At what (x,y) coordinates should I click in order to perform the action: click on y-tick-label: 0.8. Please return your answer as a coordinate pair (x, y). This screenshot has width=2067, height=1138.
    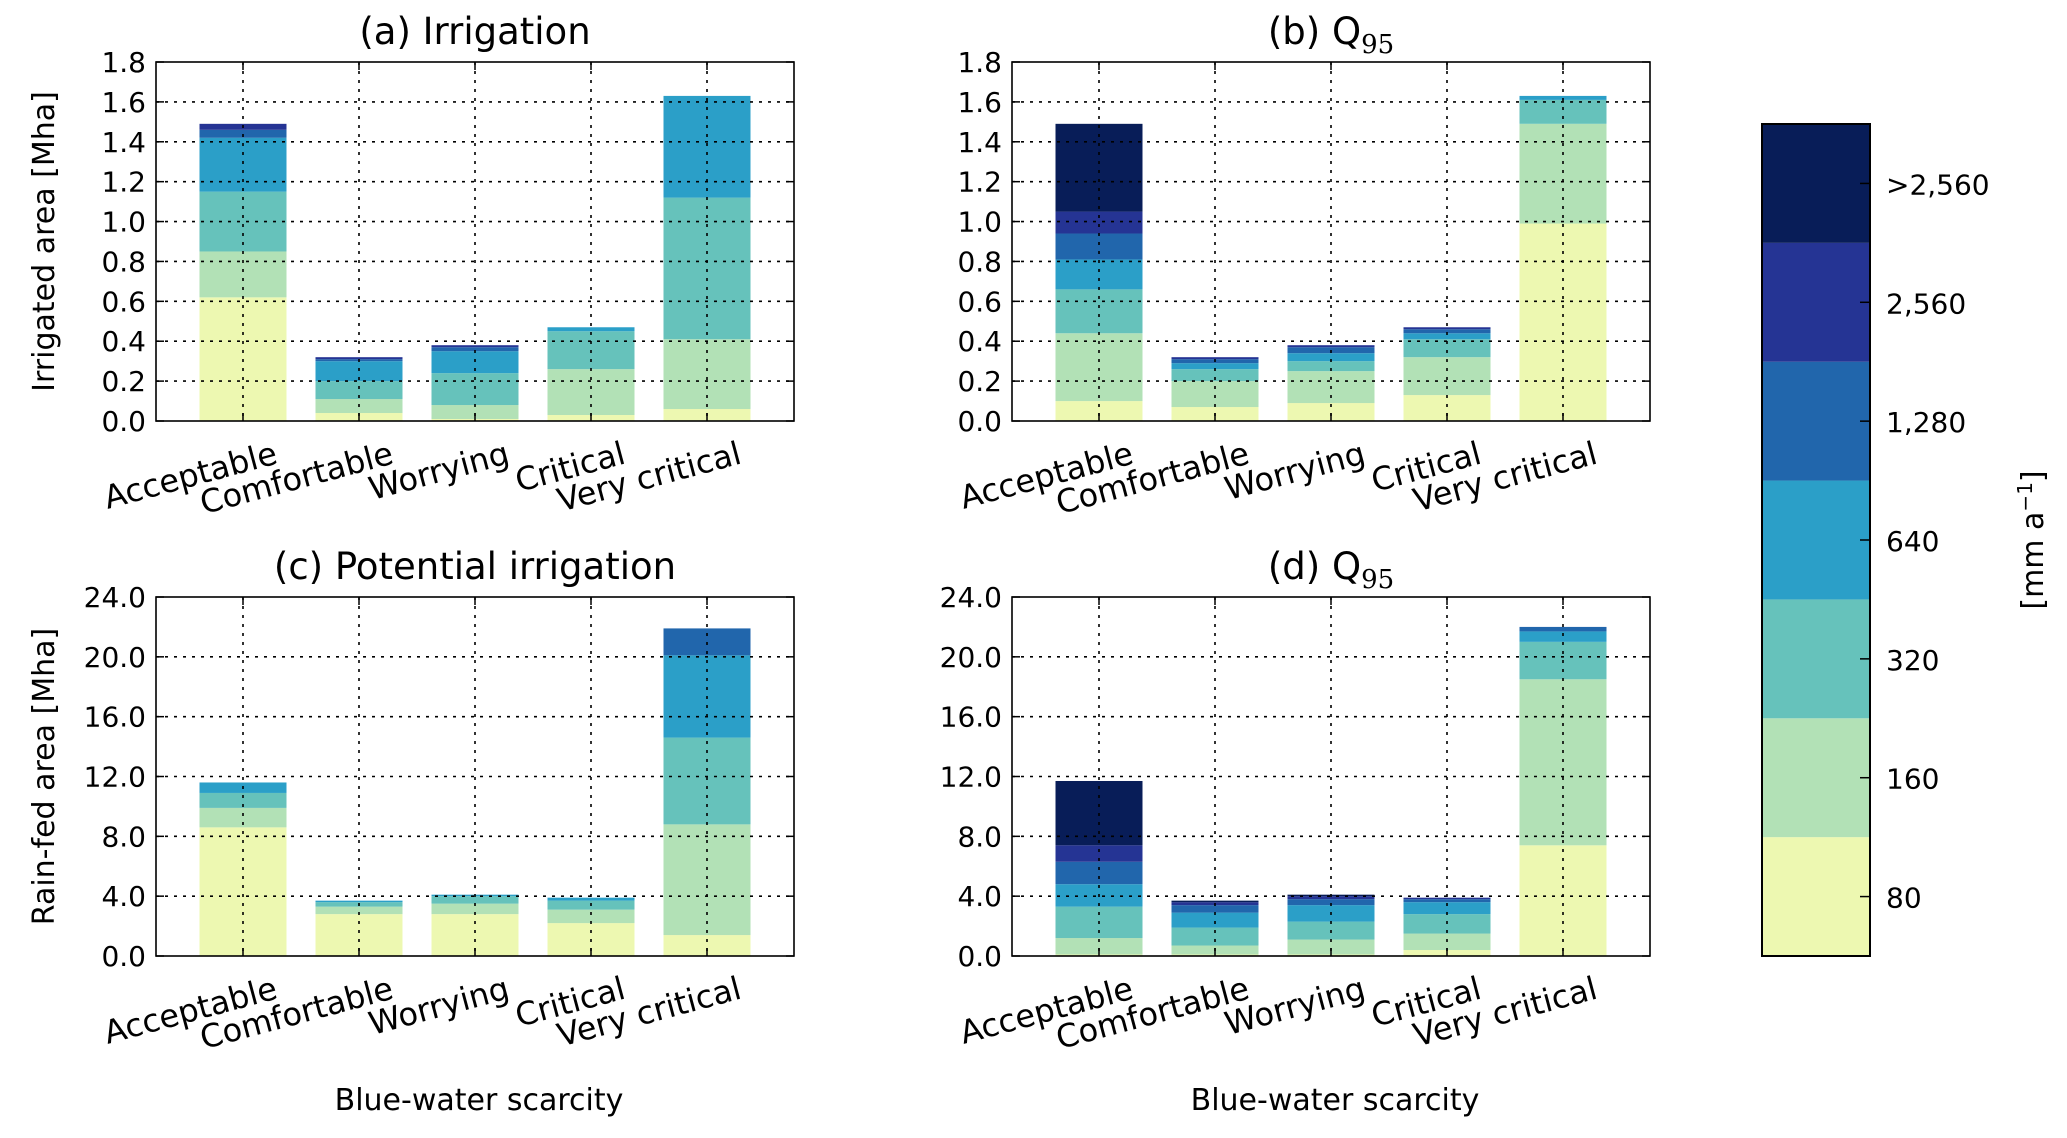
    Looking at the image, I should click on (979, 261).